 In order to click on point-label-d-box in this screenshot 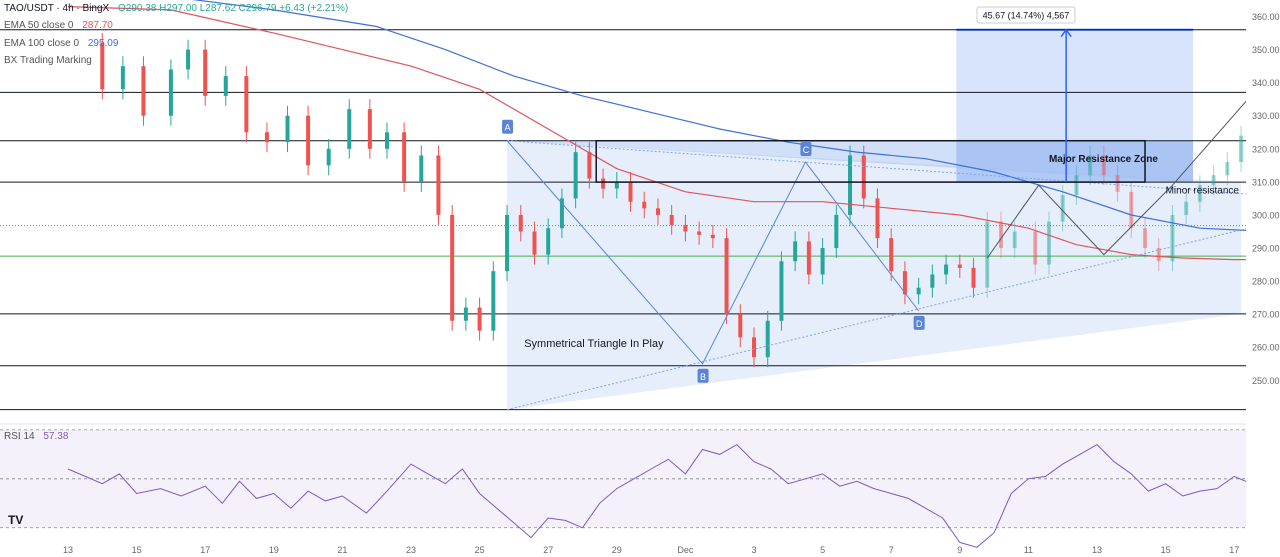, I will do `click(919, 322)`.